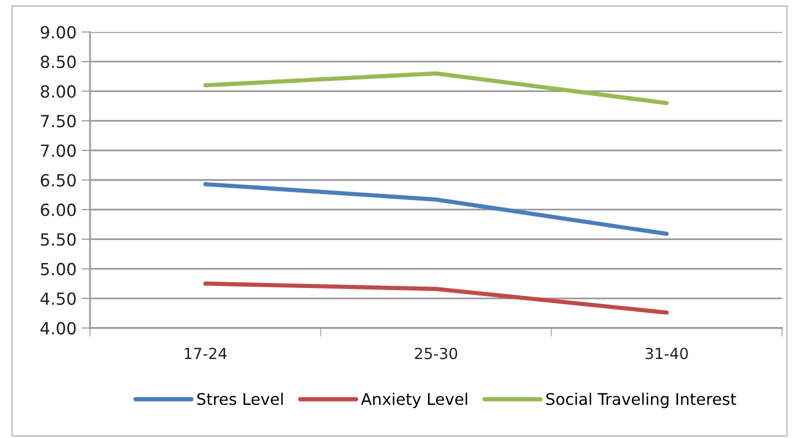 The width and height of the screenshot is (794, 438). I want to click on y-tick-label: 7.00, so click(58, 150).